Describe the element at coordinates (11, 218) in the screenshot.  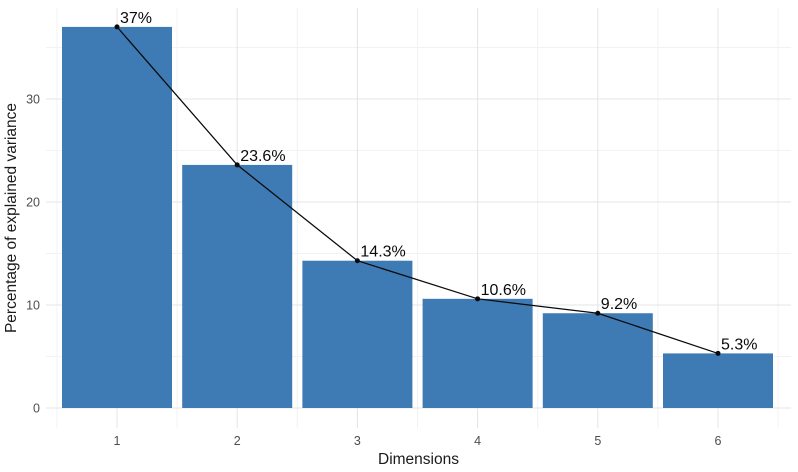
I see `y-axis-title: Percentage of explained variance` at that location.